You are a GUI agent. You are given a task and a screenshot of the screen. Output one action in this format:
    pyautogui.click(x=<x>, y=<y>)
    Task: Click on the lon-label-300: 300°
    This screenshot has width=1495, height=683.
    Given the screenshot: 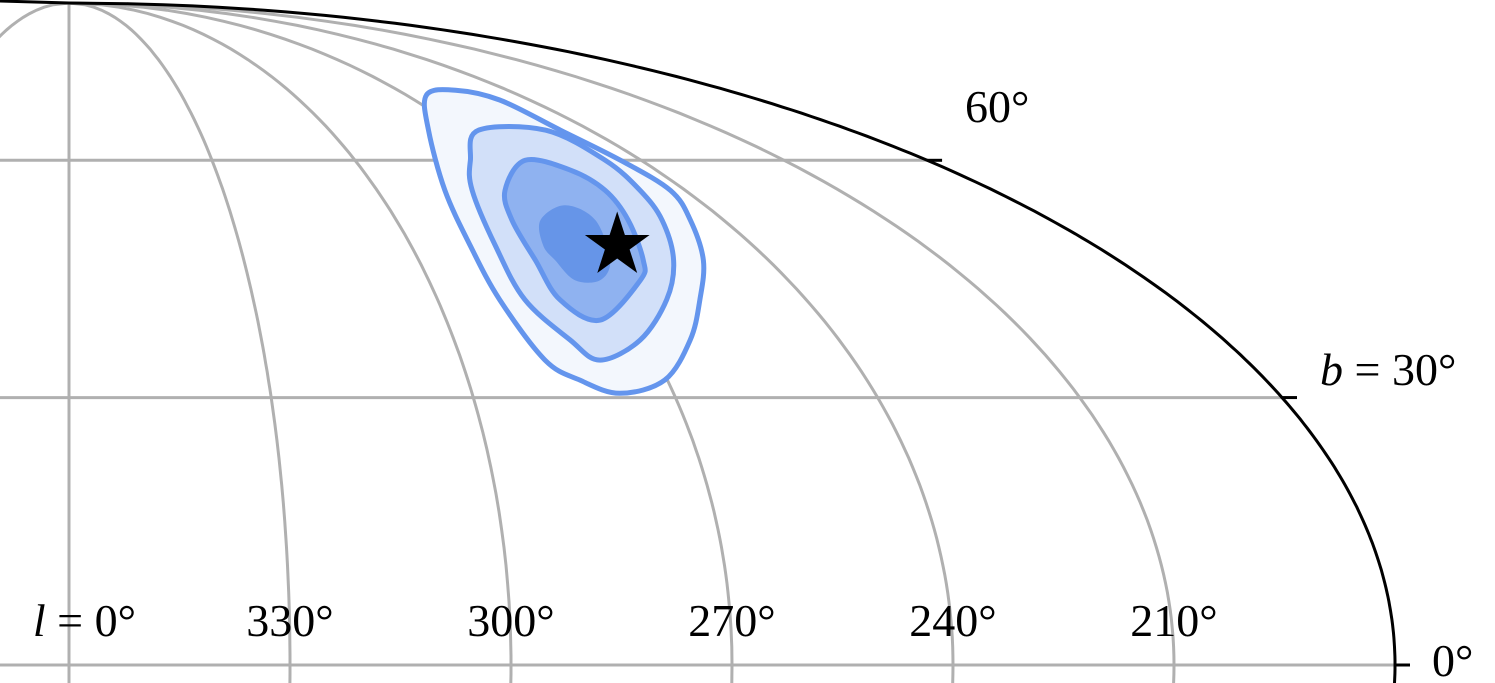 What is the action you would take?
    pyautogui.click(x=510, y=620)
    